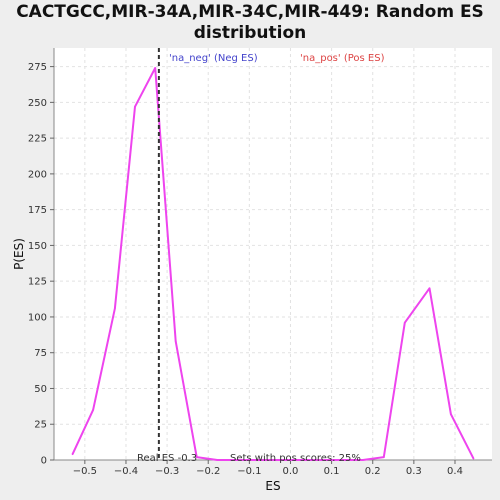 The height and width of the screenshot is (500, 500). I want to click on x-tick-label: 0.1, so click(332, 471).